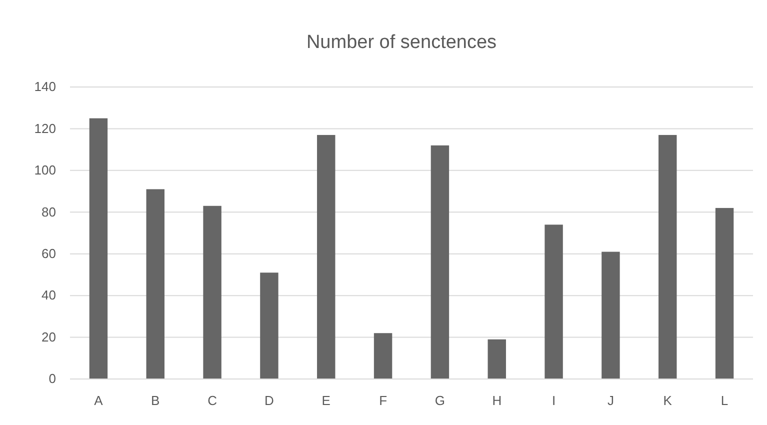 The width and height of the screenshot is (767, 425). Describe the element at coordinates (45, 170) in the screenshot. I see `y-tick-label: 100` at that location.